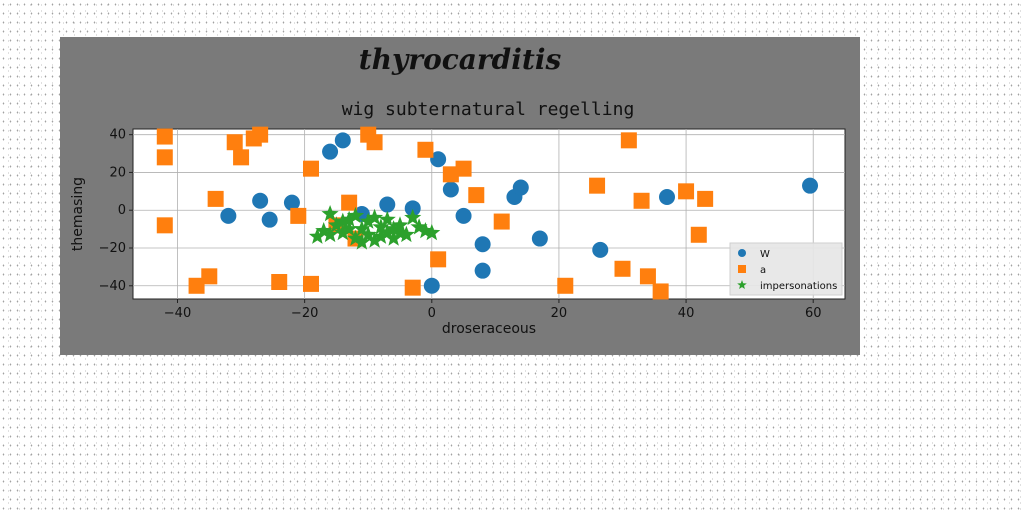 The height and width of the screenshot is (512, 1024). What do you see at coordinates (559, 313) in the screenshot?
I see `x-tick-label: 20` at bounding box center [559, 313].